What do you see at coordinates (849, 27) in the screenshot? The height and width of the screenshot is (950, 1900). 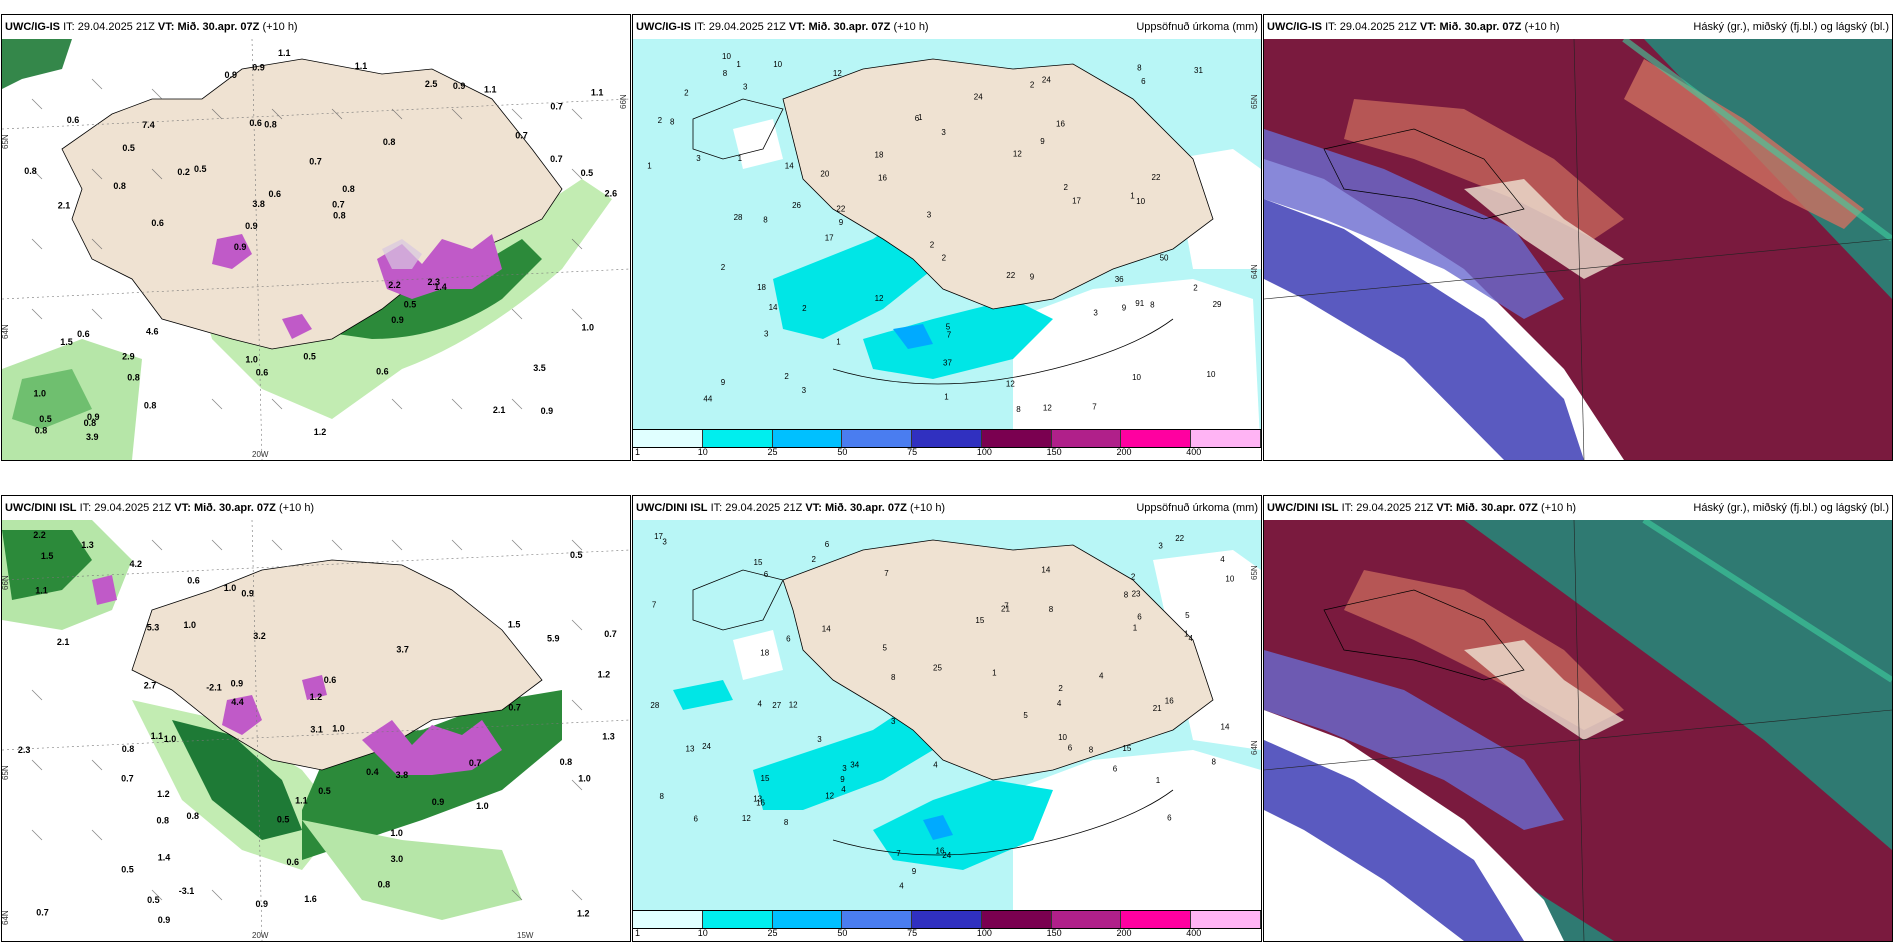 I see `valid-time: Mið. 30.apr. 07Z` at bounding box center [849, 27].